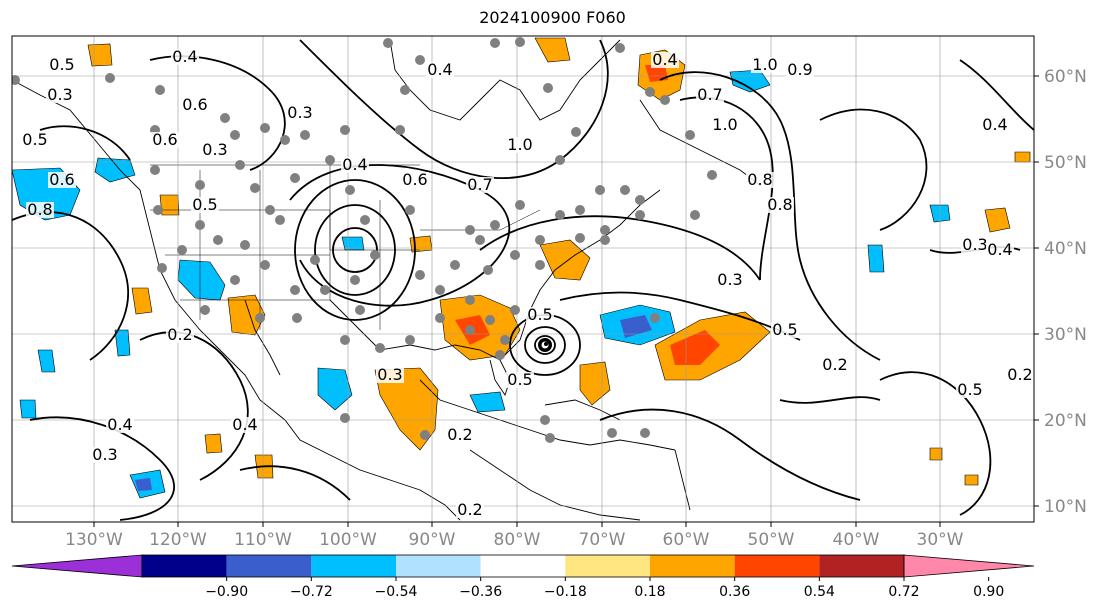 The image size is (1105, 615). Describe the element at coordinates (263, 540) in the screenshot. I see `longitude-label: 110°W` at that location.